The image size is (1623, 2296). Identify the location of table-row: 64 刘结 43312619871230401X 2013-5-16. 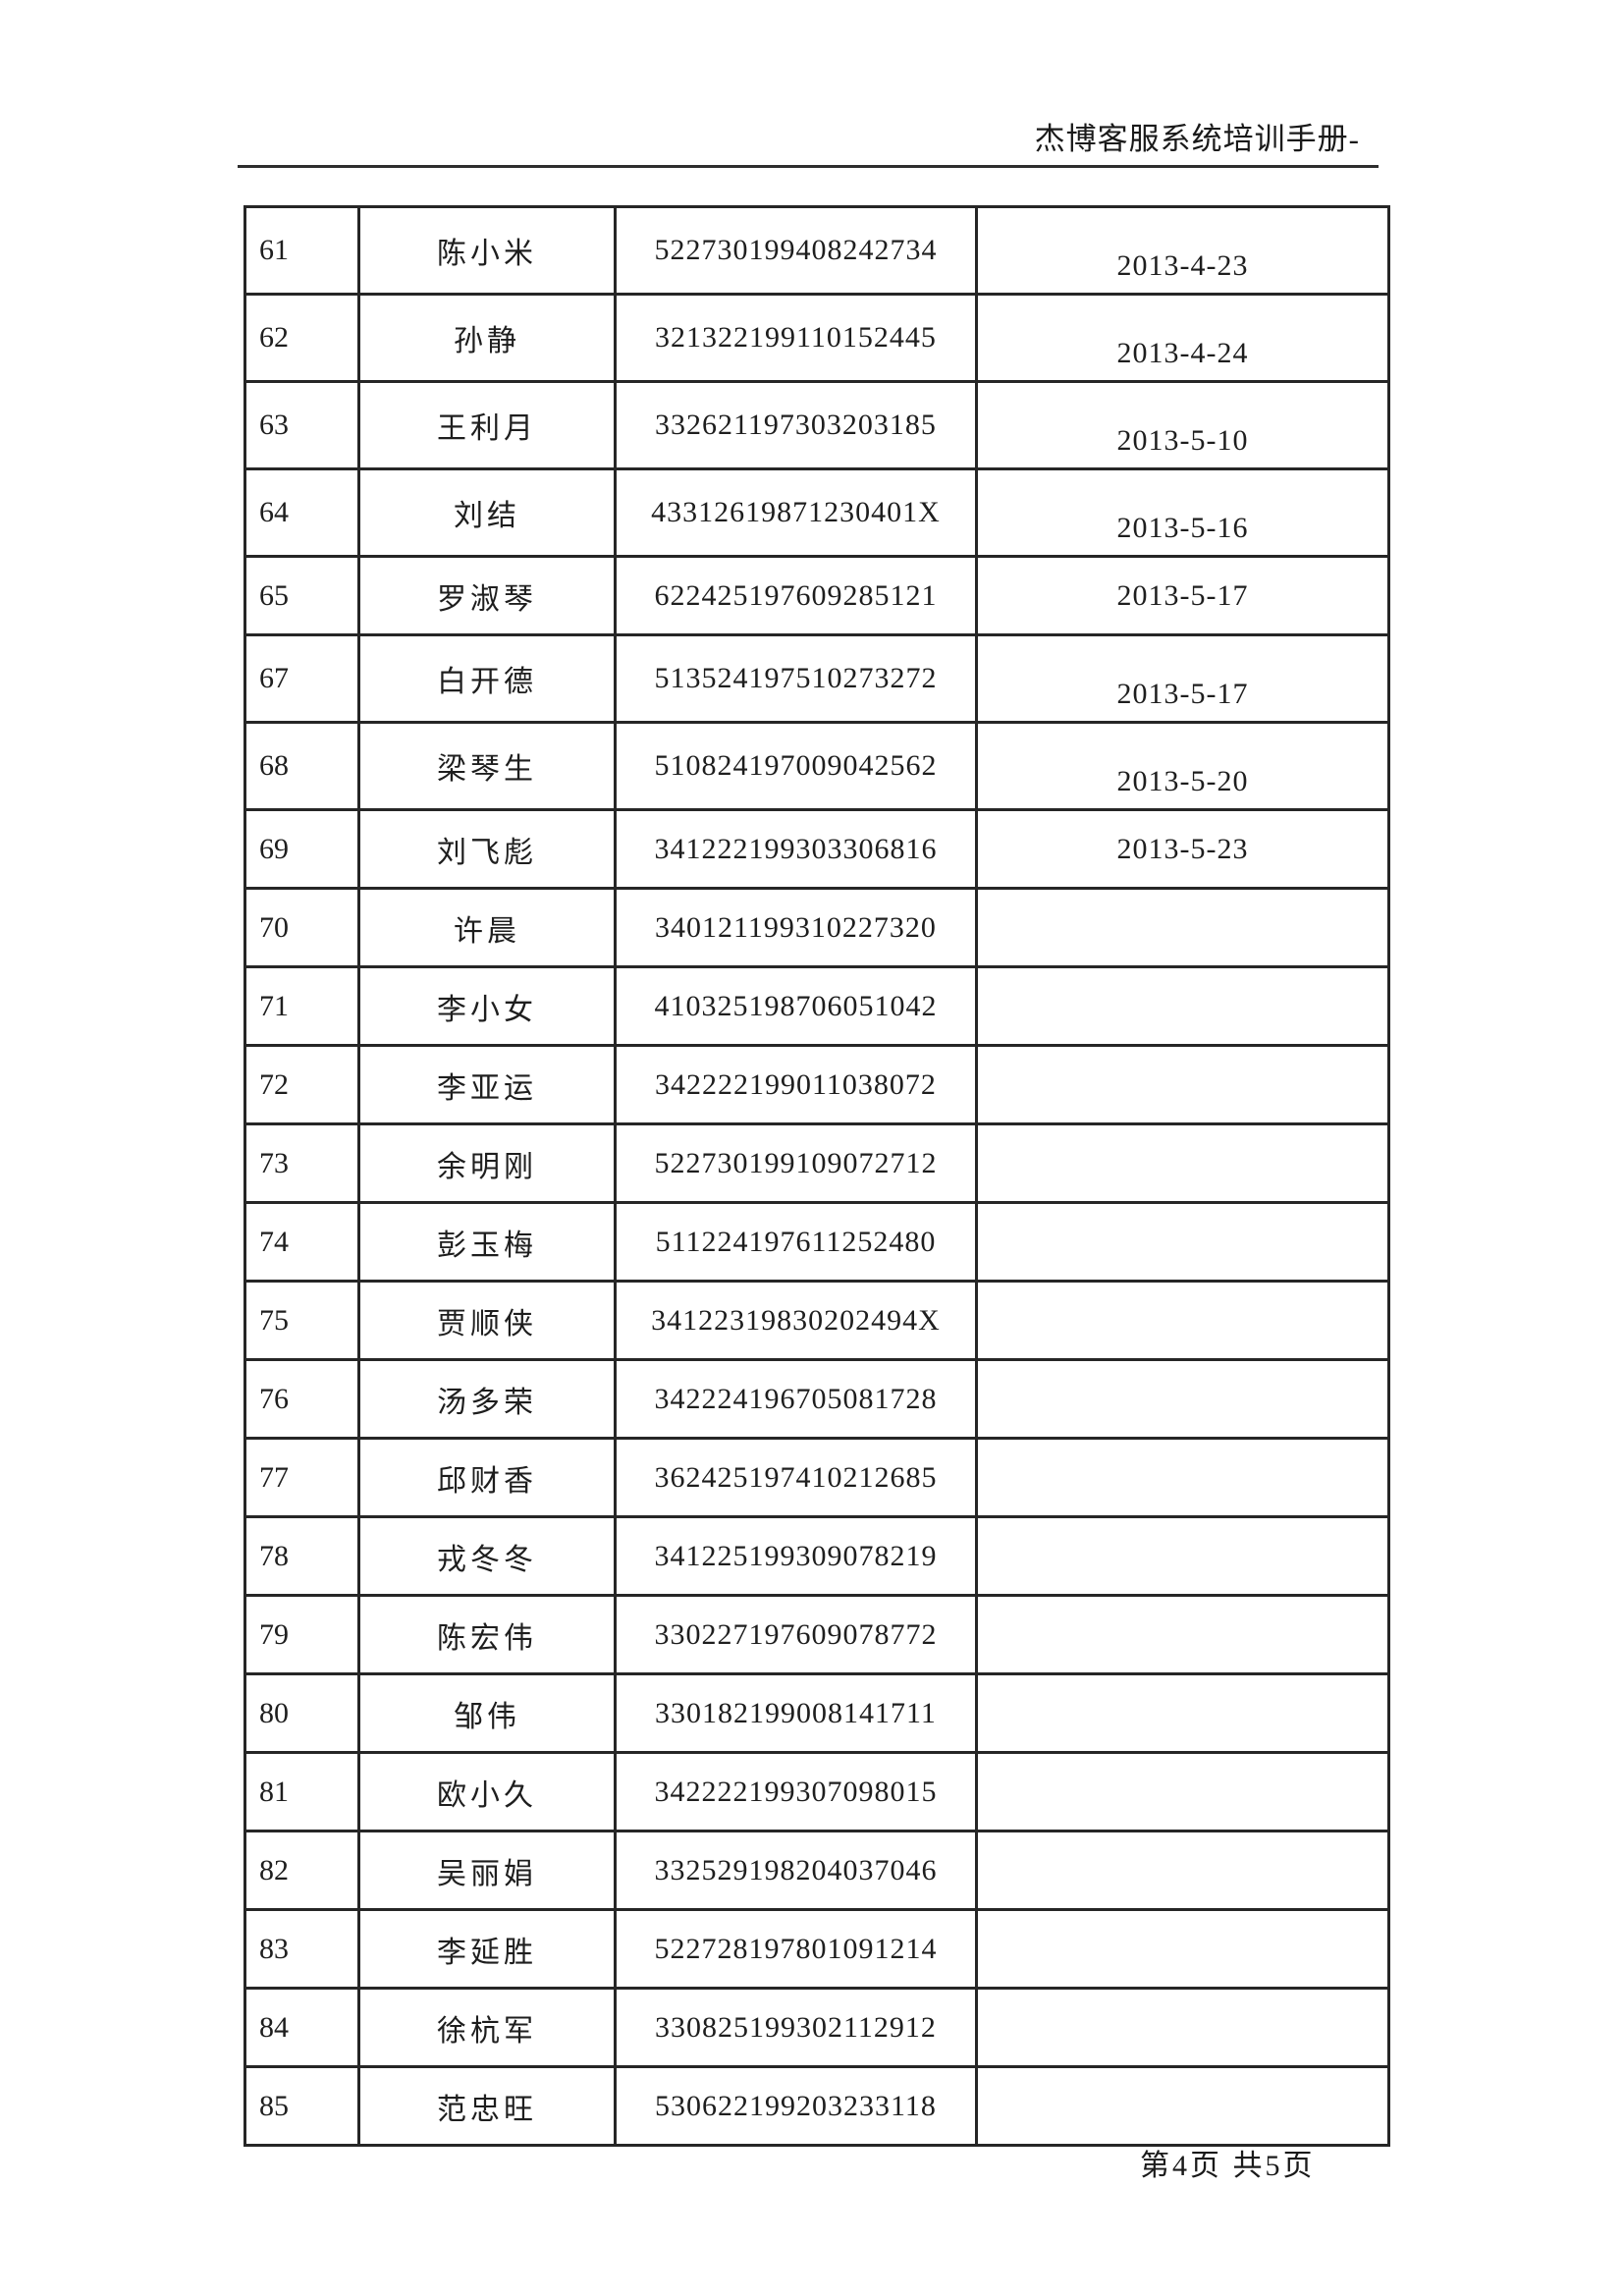
(816, 512).